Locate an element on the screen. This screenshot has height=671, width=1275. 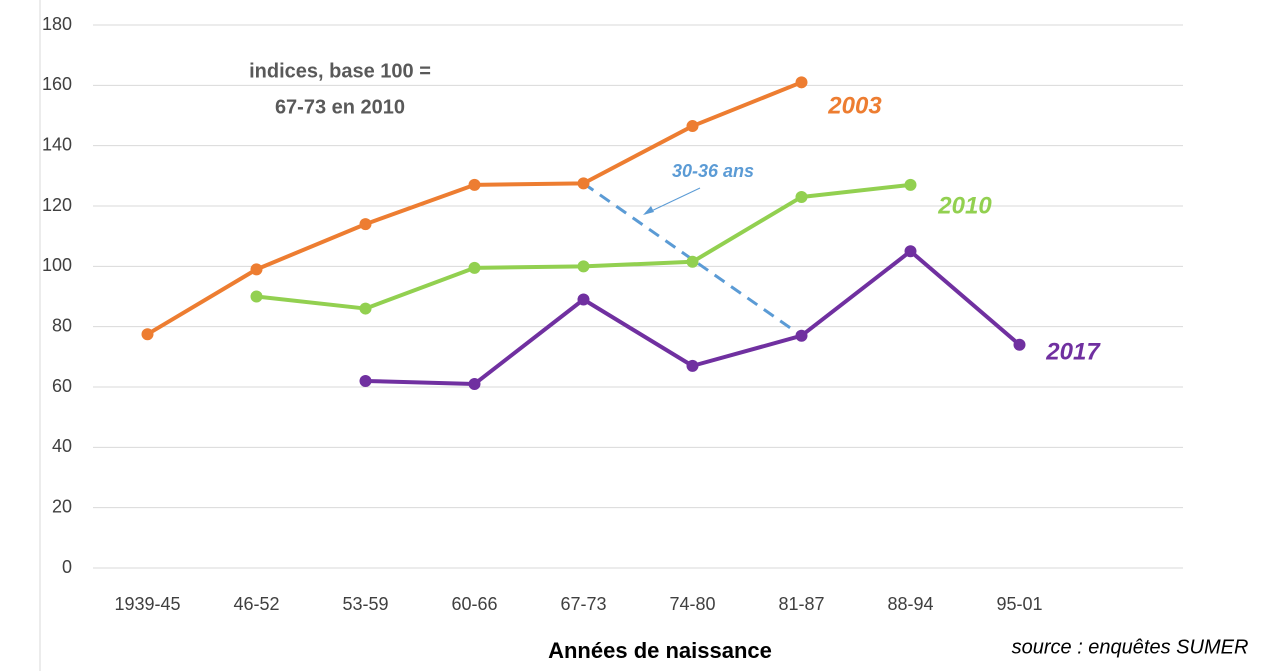
x-axis-label: Années de naissance is located at coordinates (660, 650).